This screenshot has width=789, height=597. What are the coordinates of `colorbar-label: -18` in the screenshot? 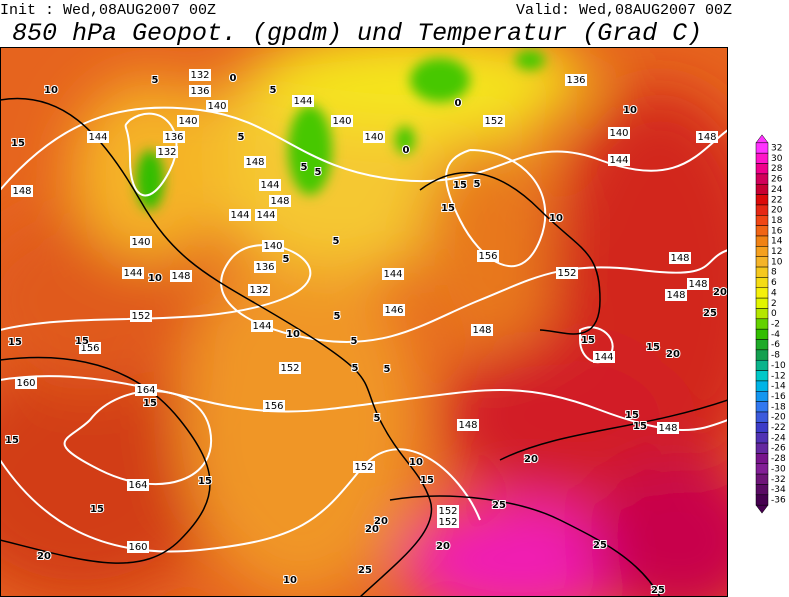 It's located at (778, 407).